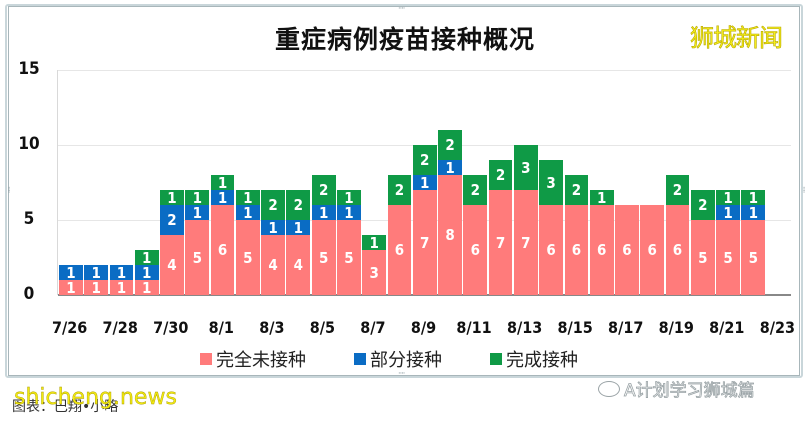 Image resolution: width=810 pixels, height=422 pixels. I want to click on legend-item: 部分接种, so click(398, 359).